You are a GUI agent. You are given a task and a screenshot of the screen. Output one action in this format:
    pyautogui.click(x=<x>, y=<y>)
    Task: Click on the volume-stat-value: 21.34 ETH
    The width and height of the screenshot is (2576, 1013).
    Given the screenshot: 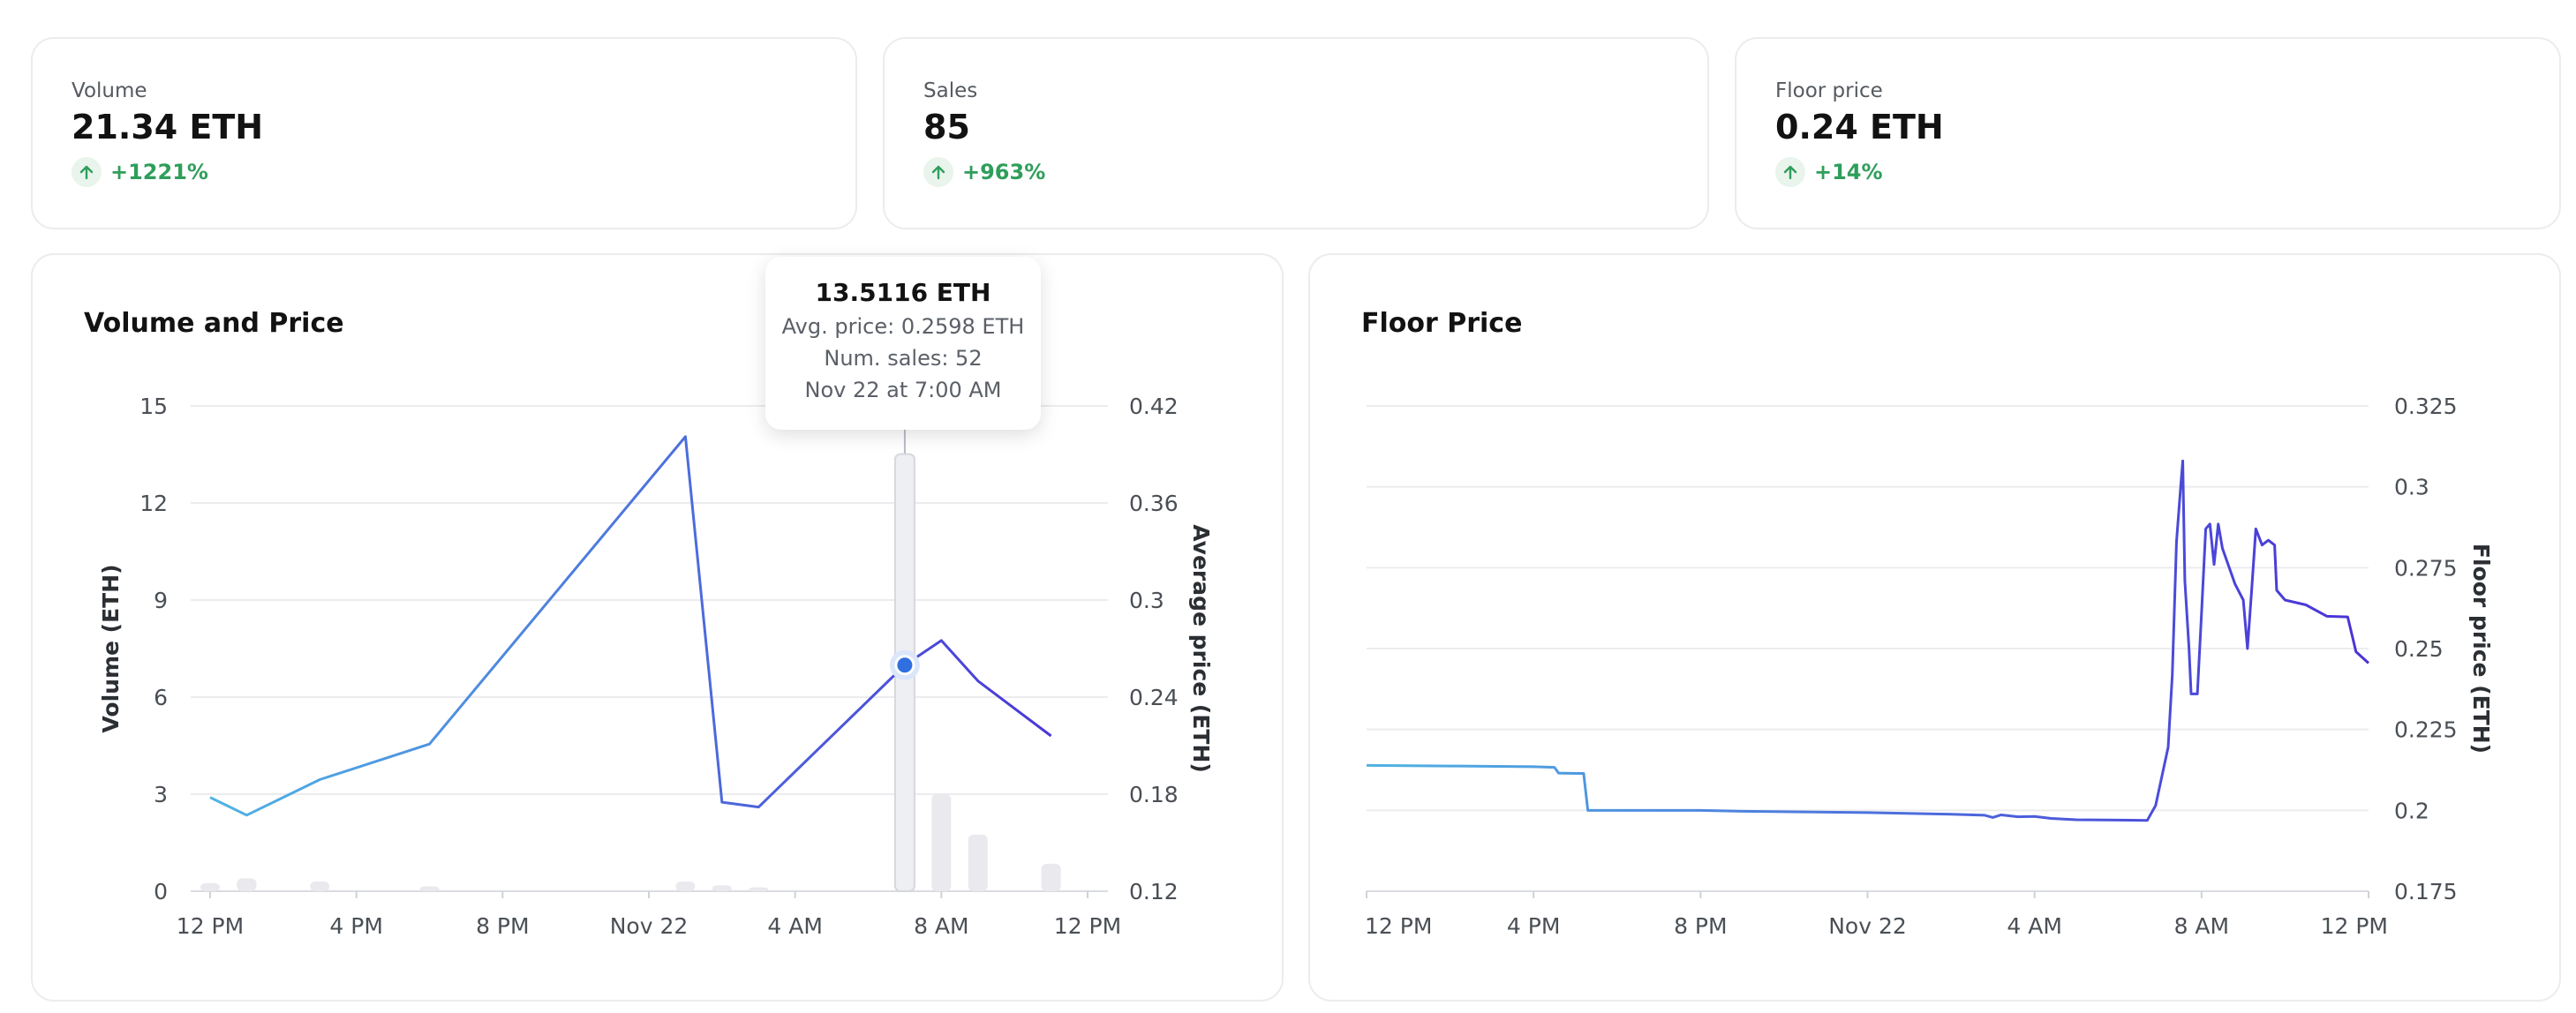 What is the action you would take?
    pyautogui.click(x=168, y=127)
    